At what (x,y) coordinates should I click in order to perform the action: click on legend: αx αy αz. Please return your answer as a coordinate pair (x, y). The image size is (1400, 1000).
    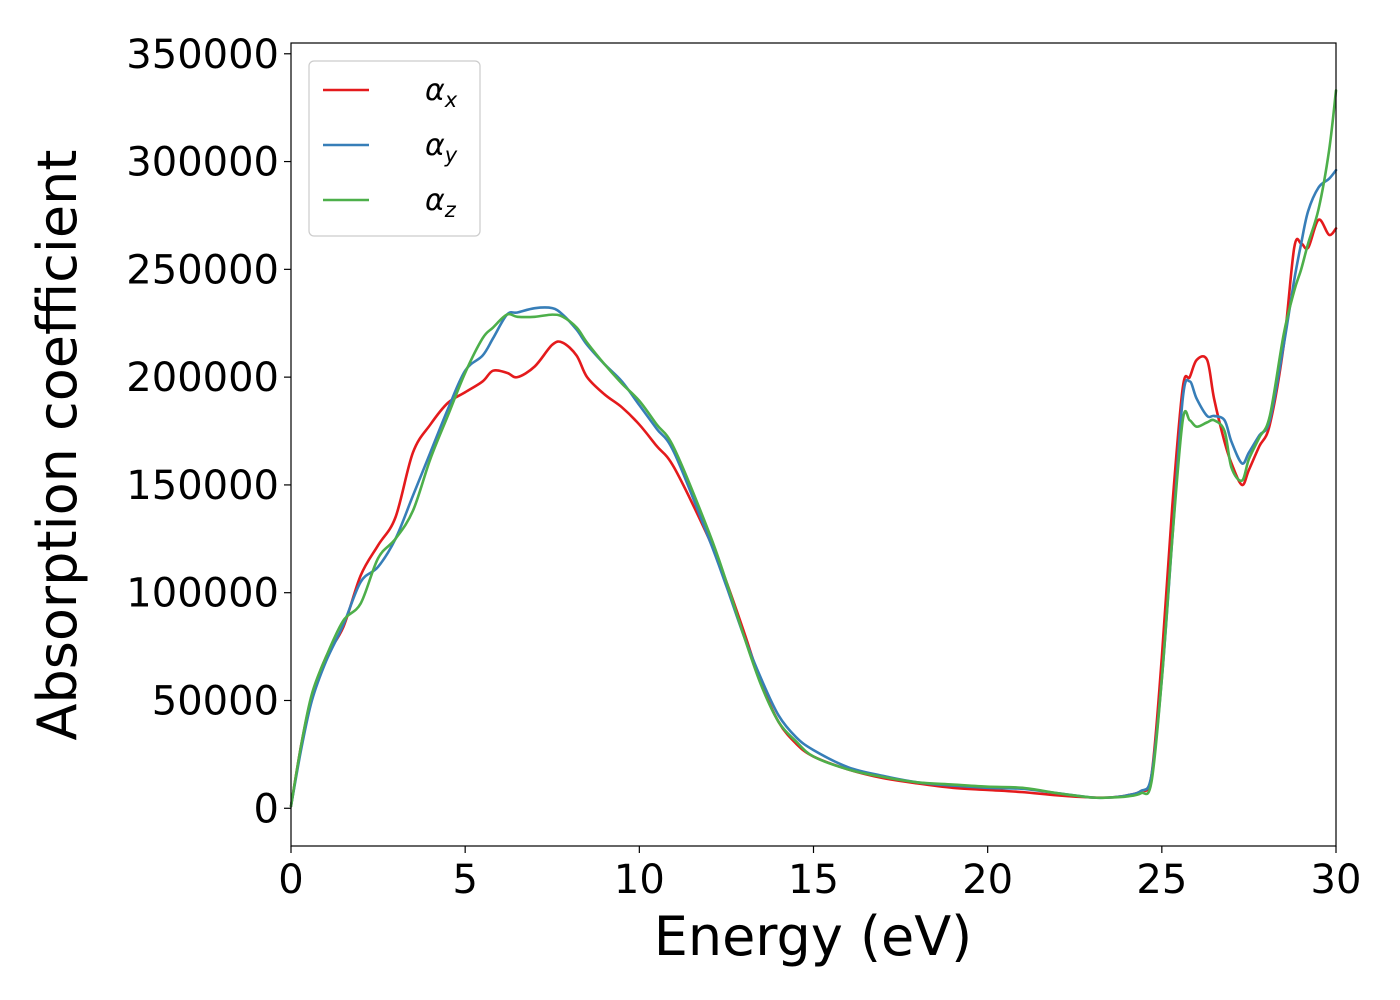
    Looking at the image, I should click on (394, 148).